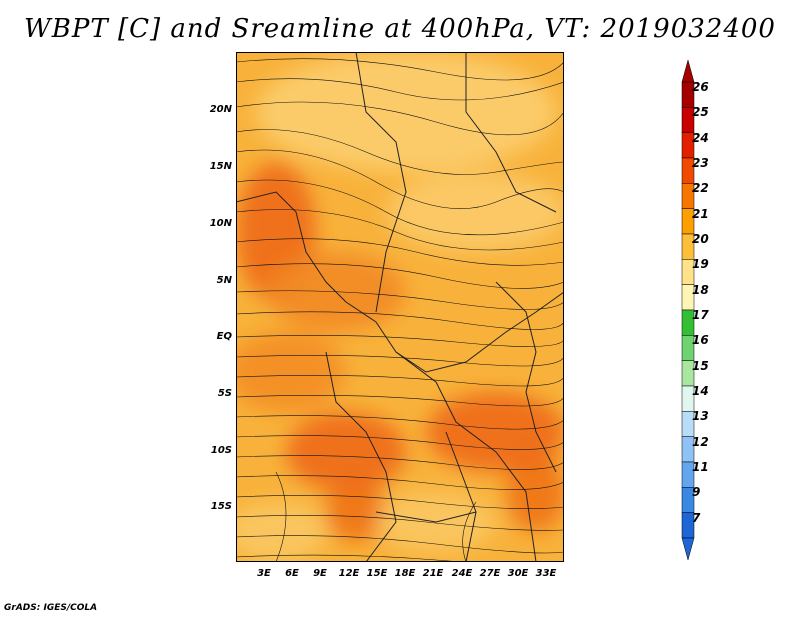  Describe the element at coordinates (546, 573) in the screenshot. I see `lon-label-33E: 33E` at that location.